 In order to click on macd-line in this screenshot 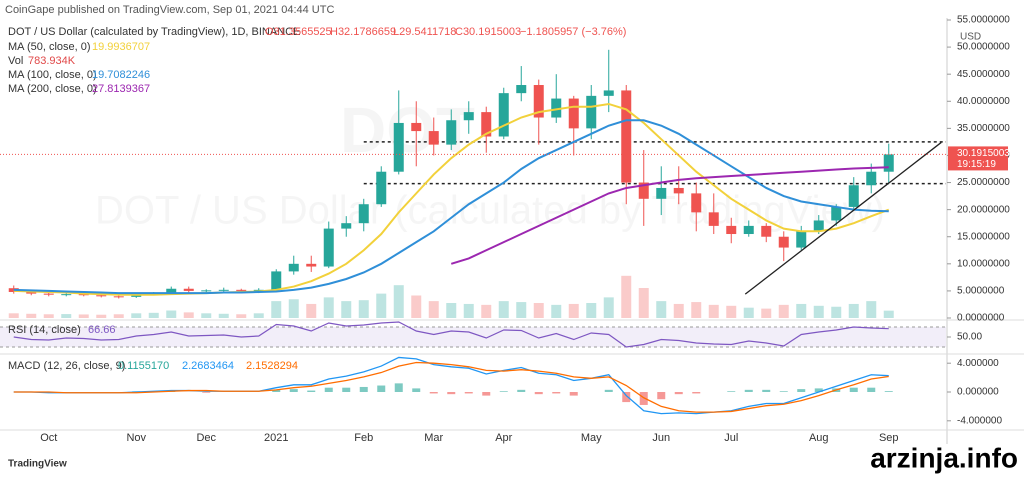, I will do `click(451, 387)`.